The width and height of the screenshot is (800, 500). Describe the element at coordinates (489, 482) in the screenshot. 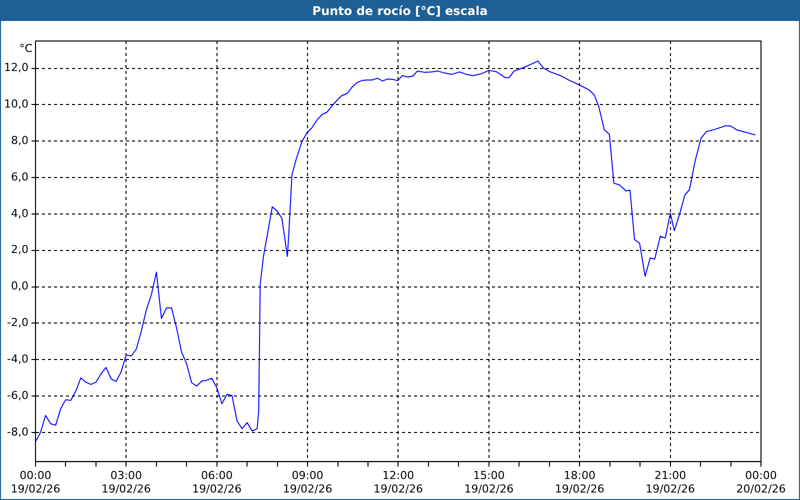

I see `x-tick-label: 15:00 19/02/26` at that location.